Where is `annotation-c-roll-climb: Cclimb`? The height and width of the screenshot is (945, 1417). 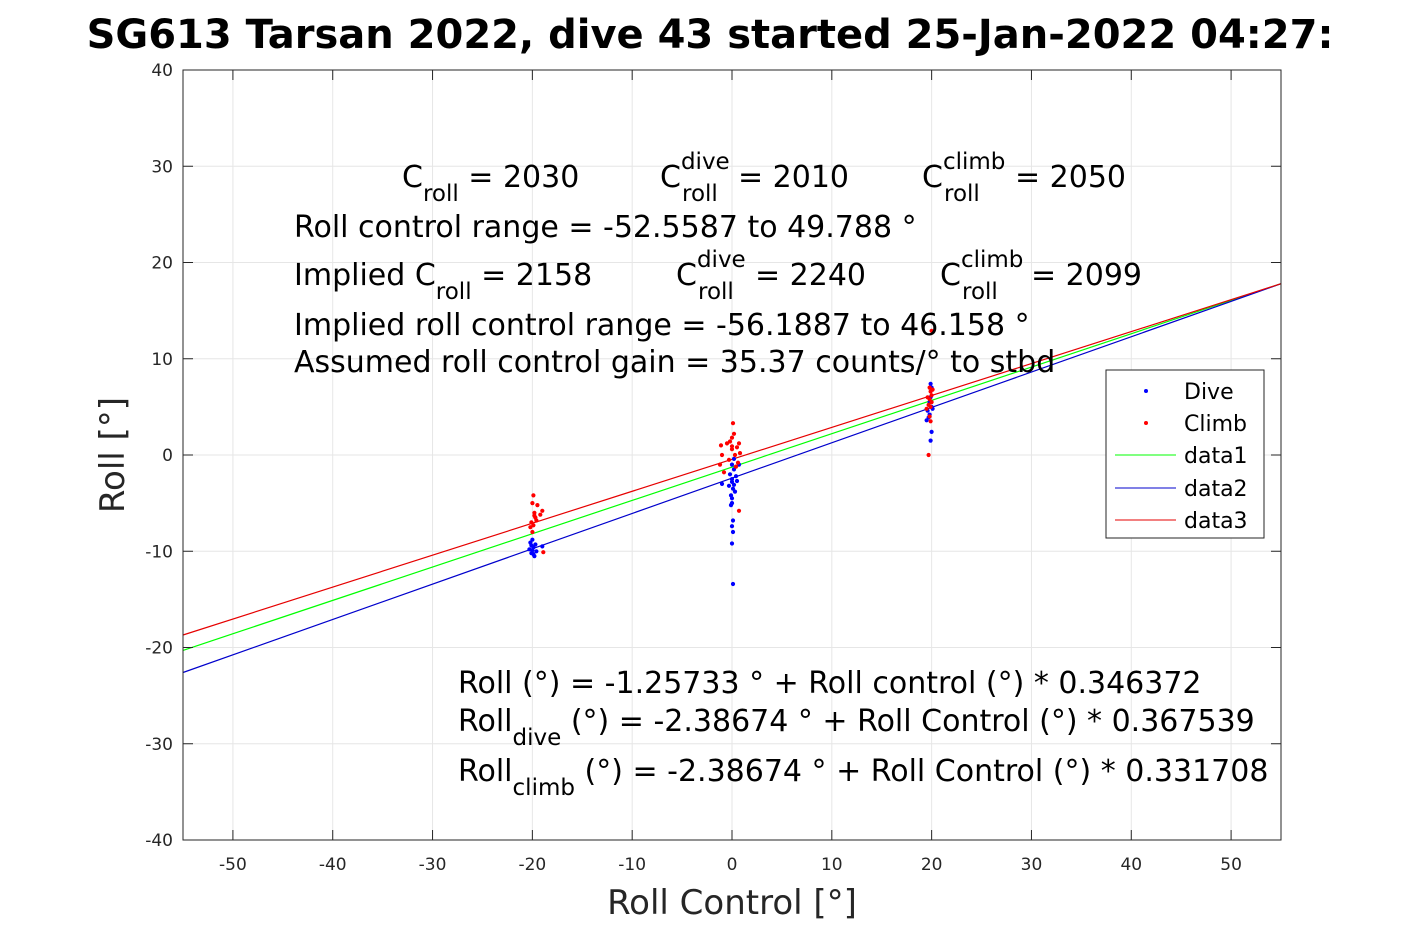 annotation-c-roll-climb: Cclimb is located at coordinates (963, 172).